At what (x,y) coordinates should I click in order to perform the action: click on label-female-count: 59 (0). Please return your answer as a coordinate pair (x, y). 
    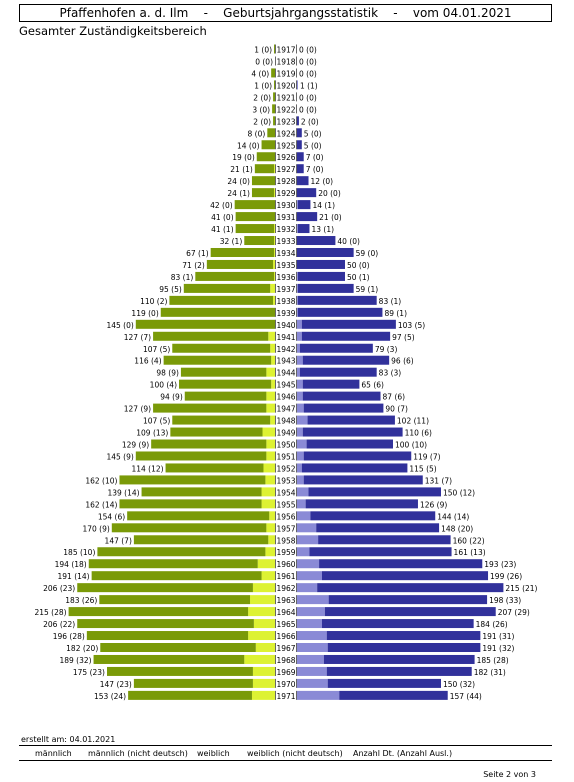
    Looking at the image, I should click on (367, 253).